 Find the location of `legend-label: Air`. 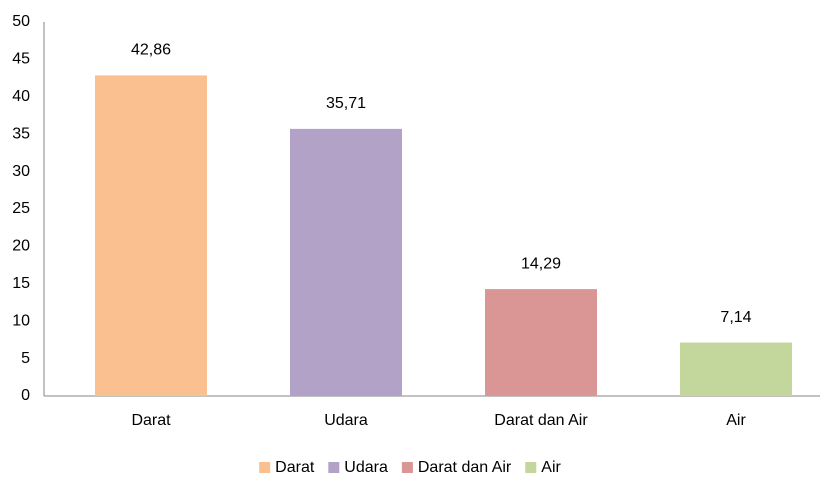

legend-label: Air is located at coordinates (551, 467).